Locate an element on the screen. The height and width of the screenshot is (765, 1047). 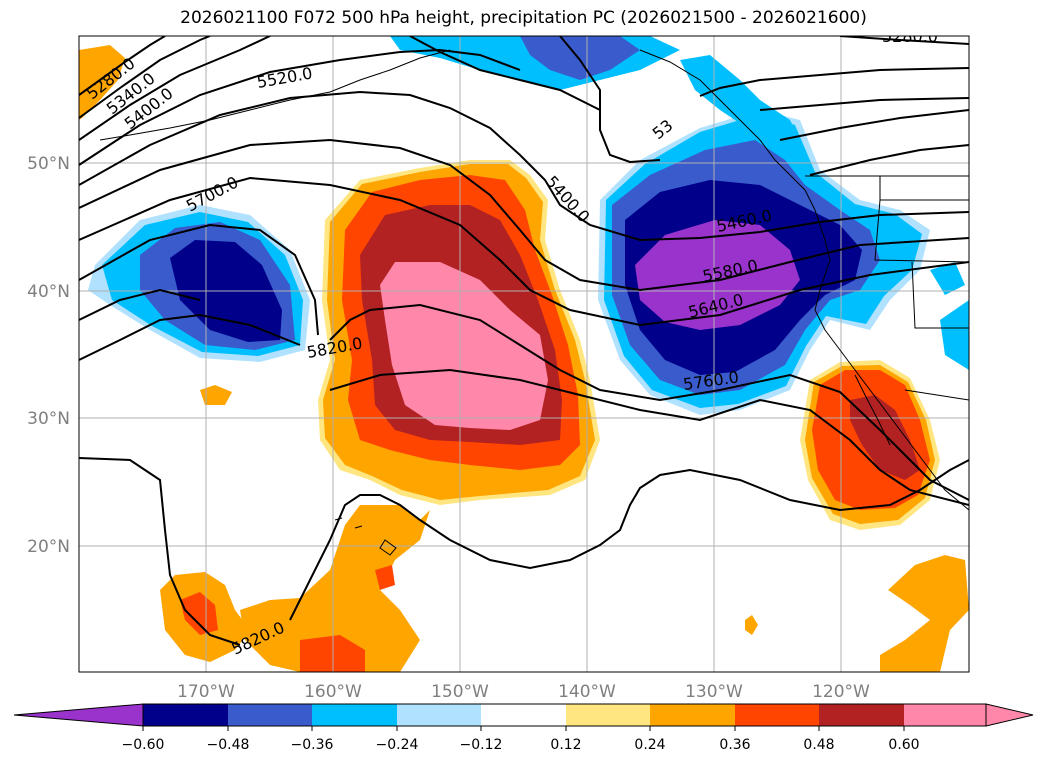
colorbar-tick-label: 0.48 is located at coordinates (818, 745).